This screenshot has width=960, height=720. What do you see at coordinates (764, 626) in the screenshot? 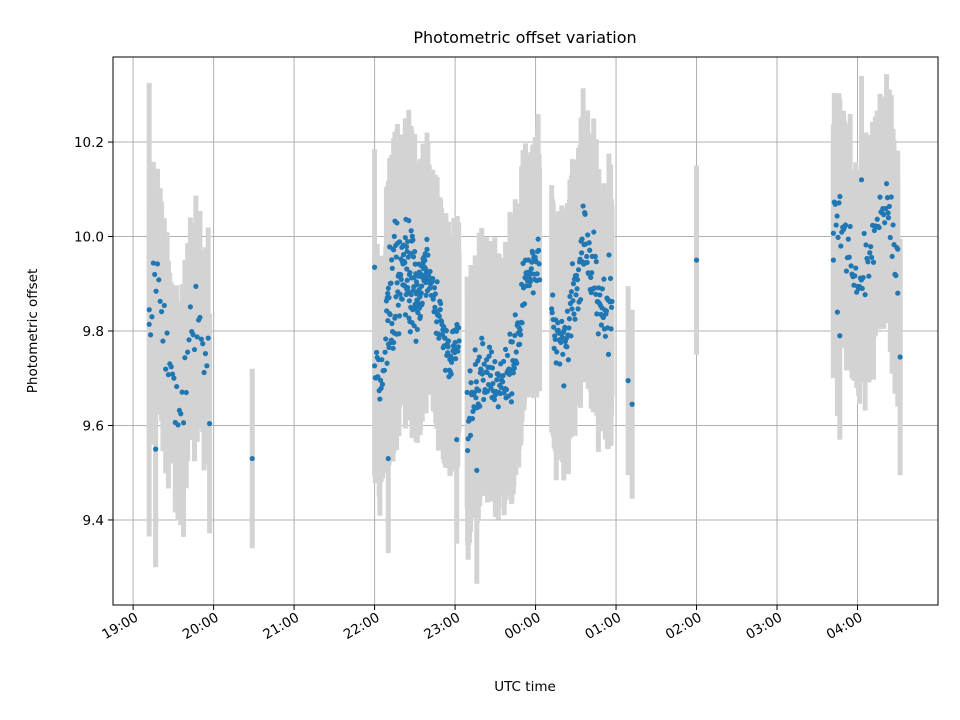
I see `x-tick-label: 03:00` at bounding box center [764, 626].